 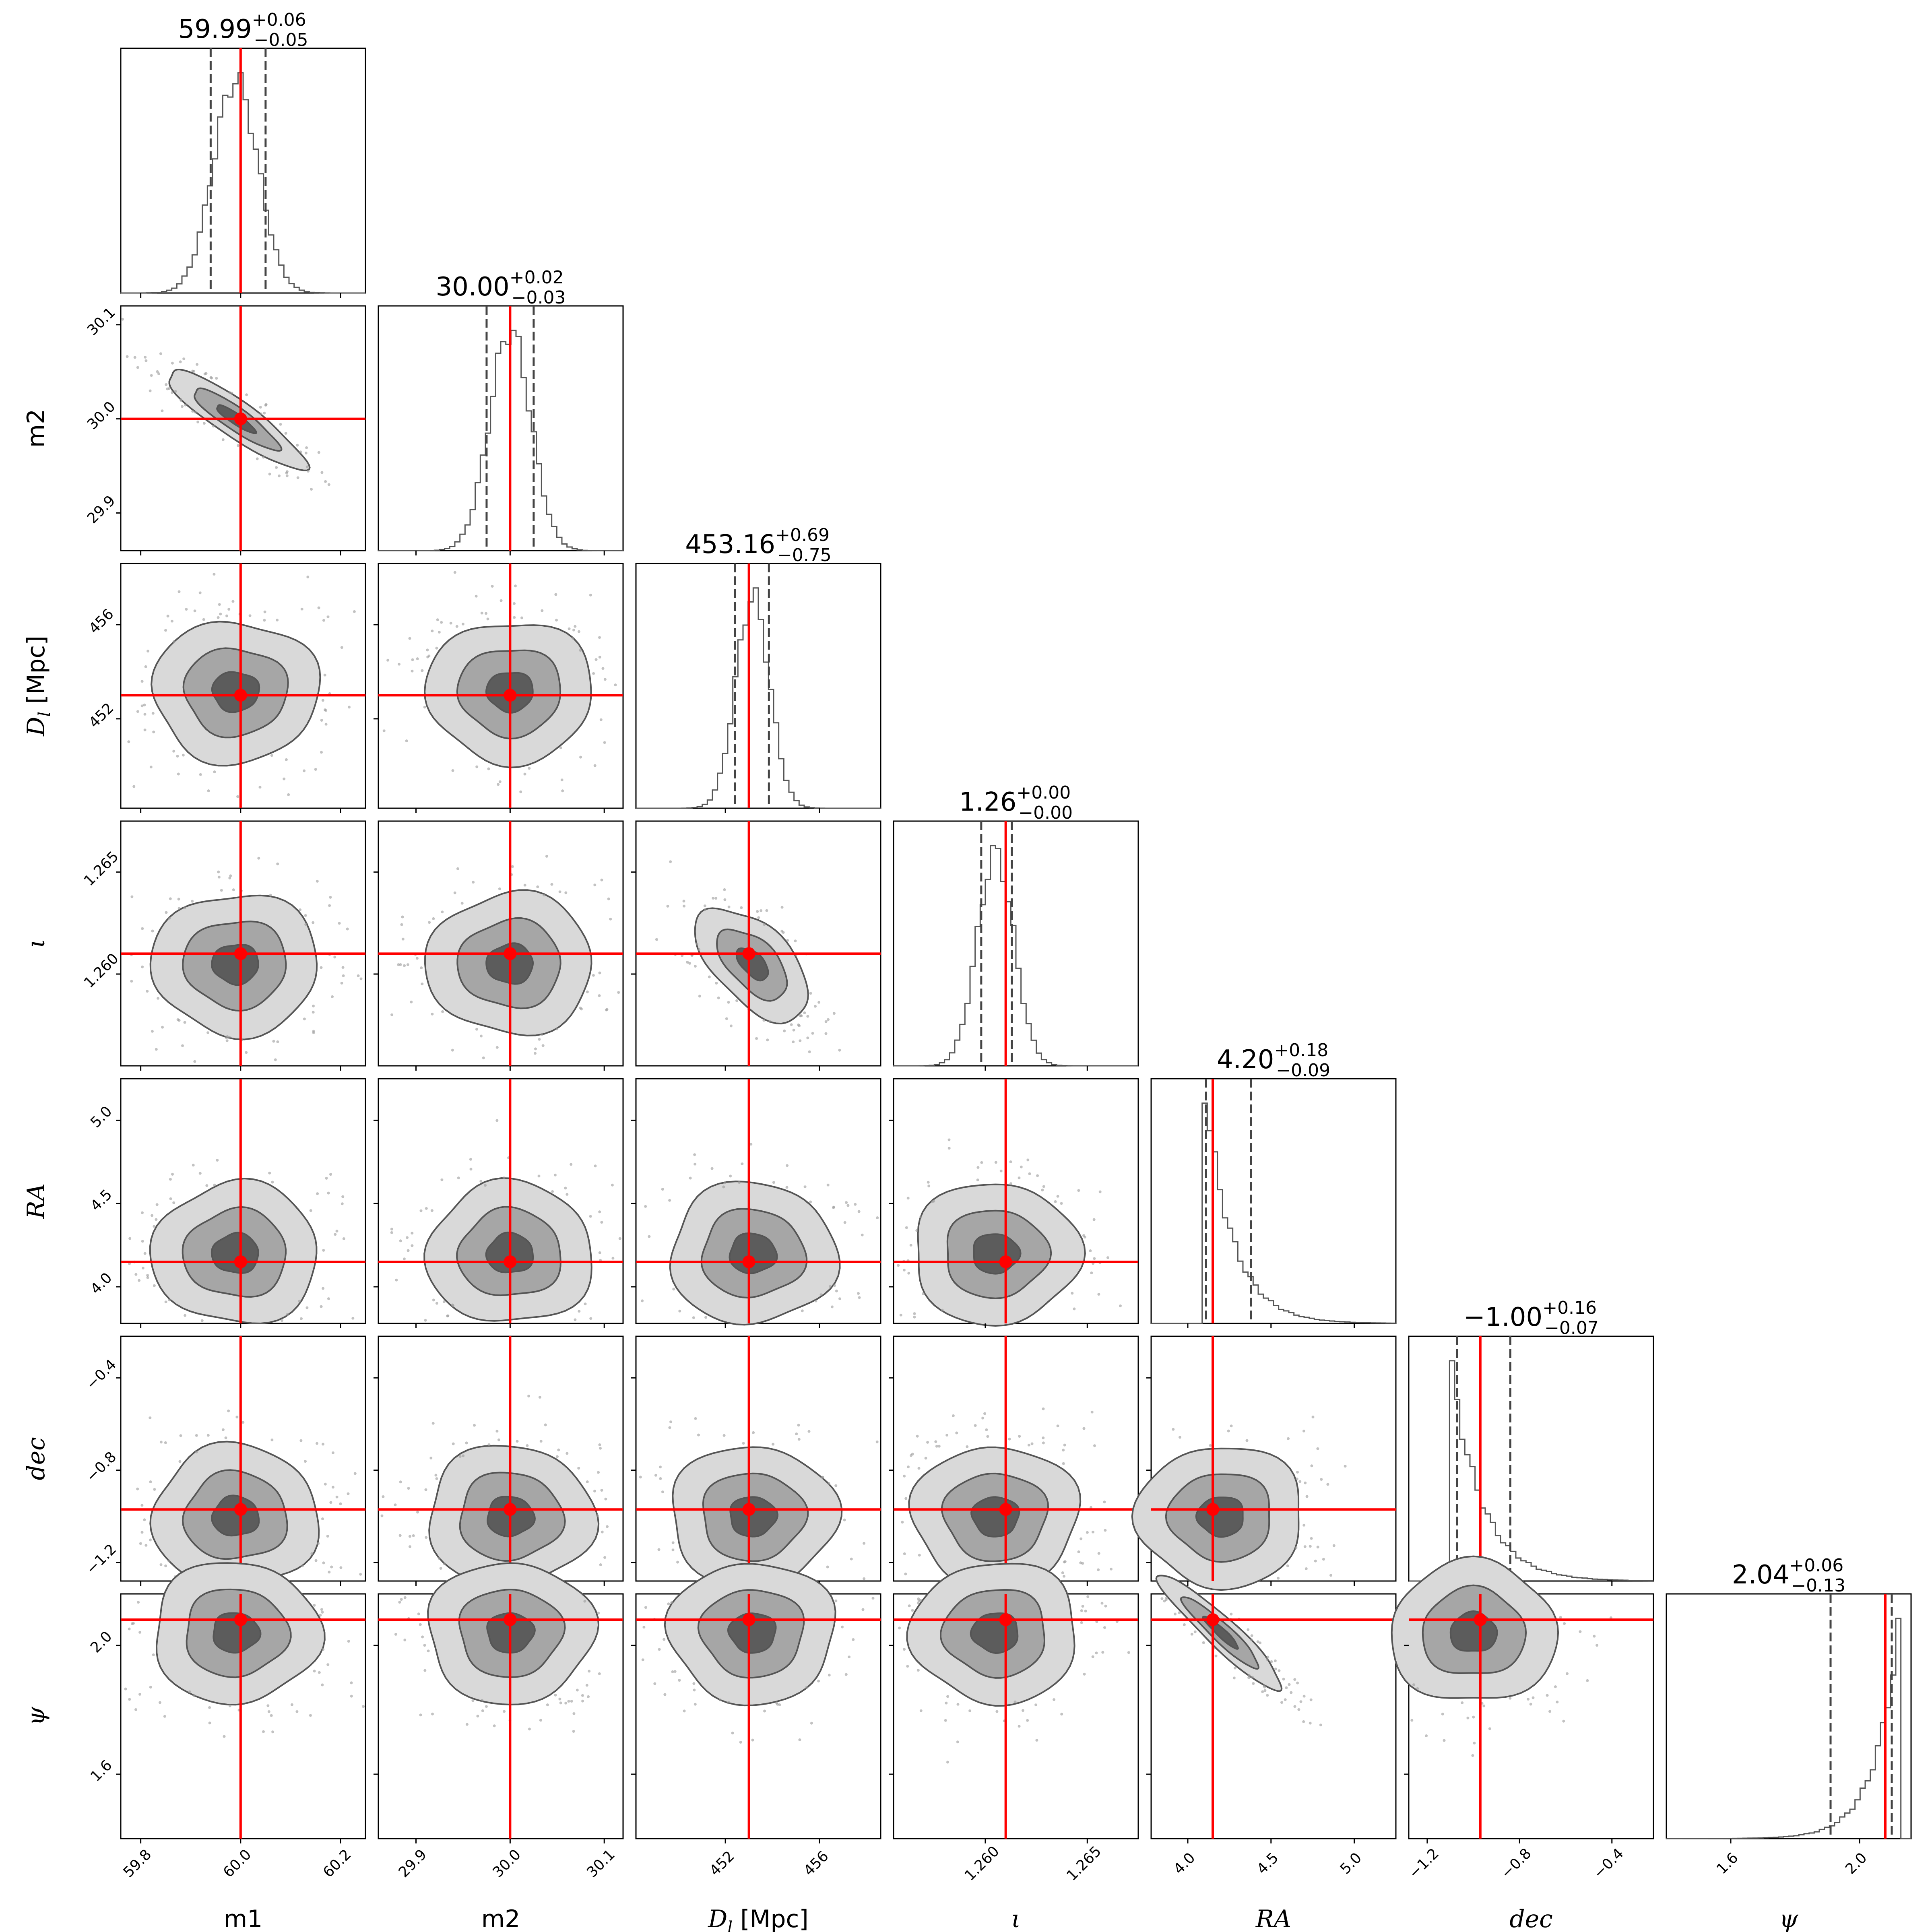 I want to click on panel-title: 30.00+0.02 −0.03, so click(x=501, y=287).